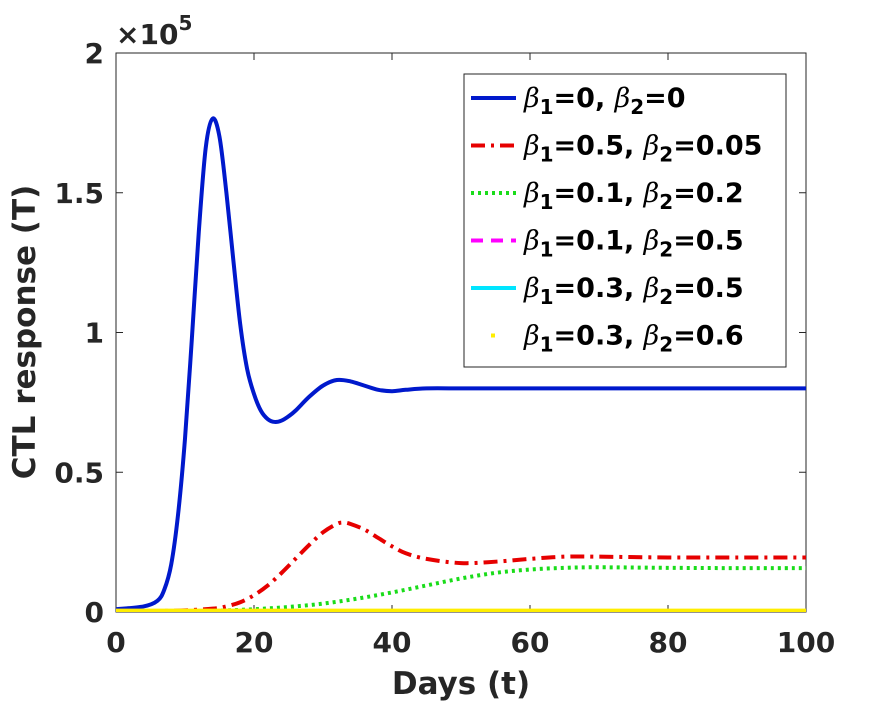 This screenshot has height=708, width=891. Describe the element at coordinates (254, 642) in the screenshot. I see `x-tick-label: 20` at that location.